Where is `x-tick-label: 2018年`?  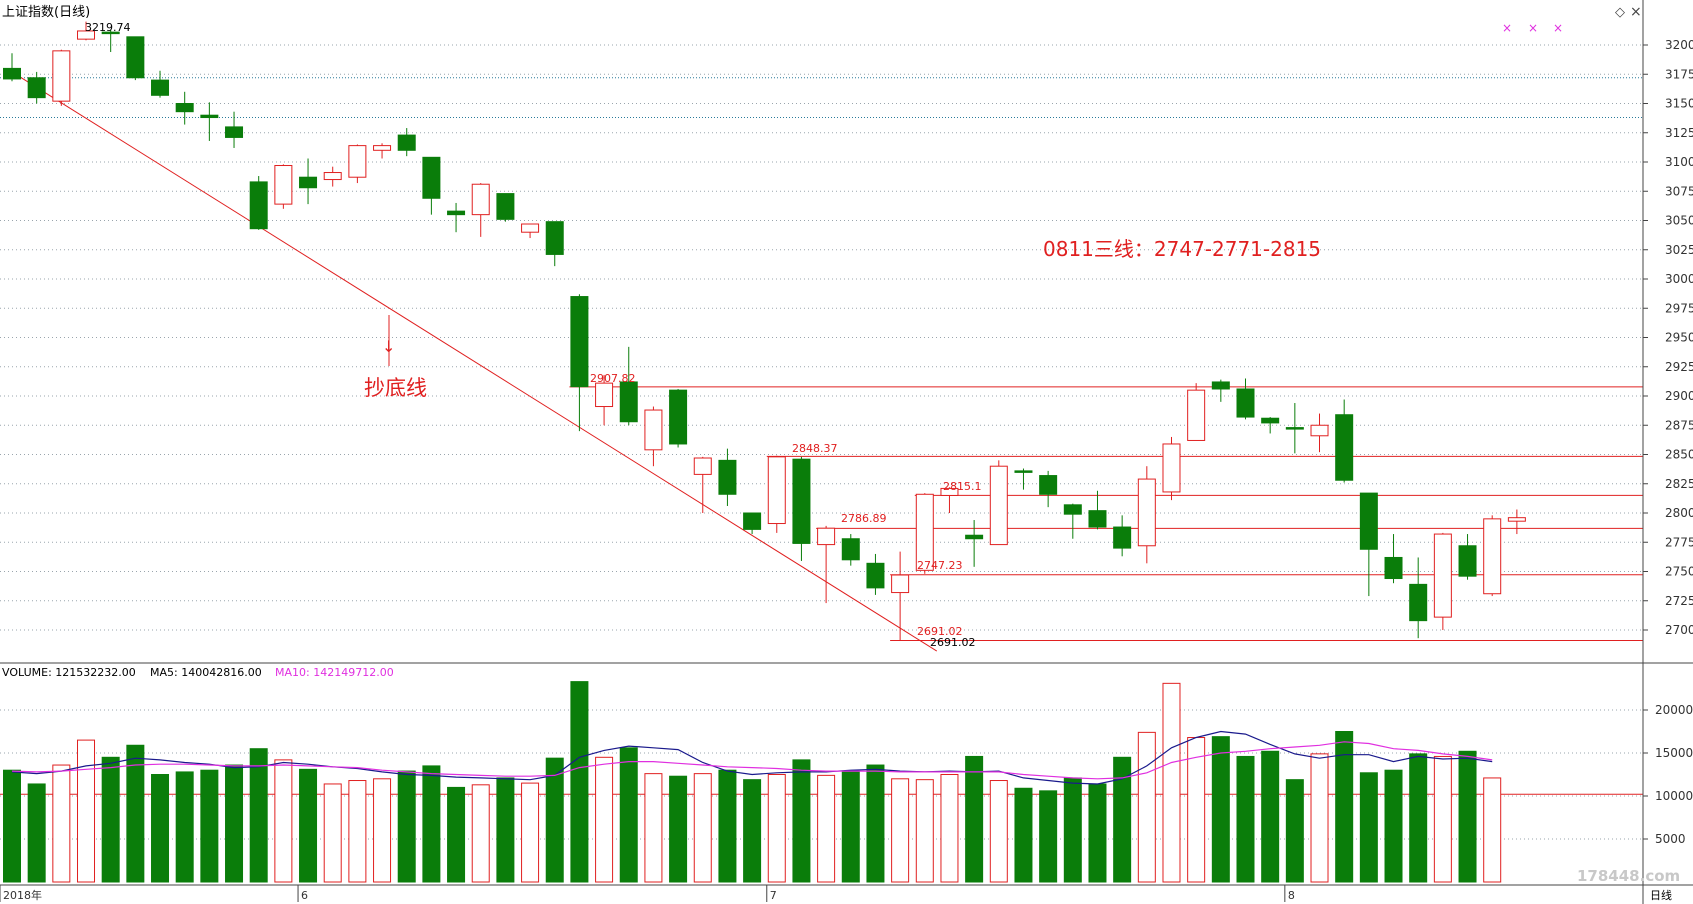 x-tick-label: 2018年 is located at coordinates (22, 895).